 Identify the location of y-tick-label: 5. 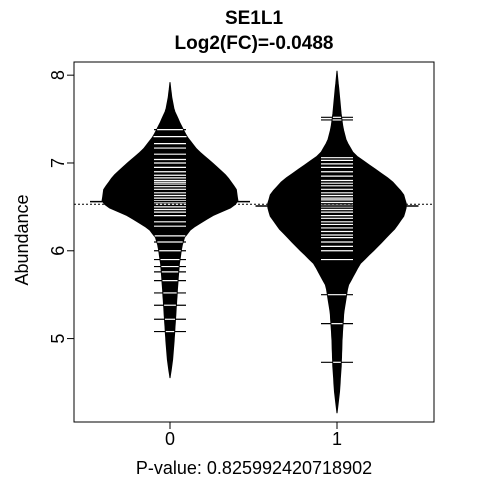
(58, 339).